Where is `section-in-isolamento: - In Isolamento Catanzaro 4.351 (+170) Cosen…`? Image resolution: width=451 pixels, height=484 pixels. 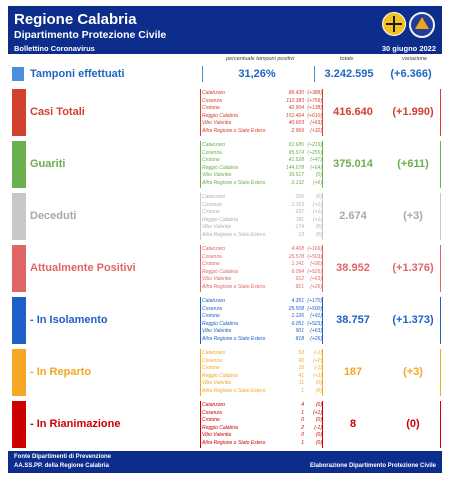
section-in-isolamento: - In Isolamento Catanzaro 4.351 (+170) Cosen… is located at coordinates (227, 320).